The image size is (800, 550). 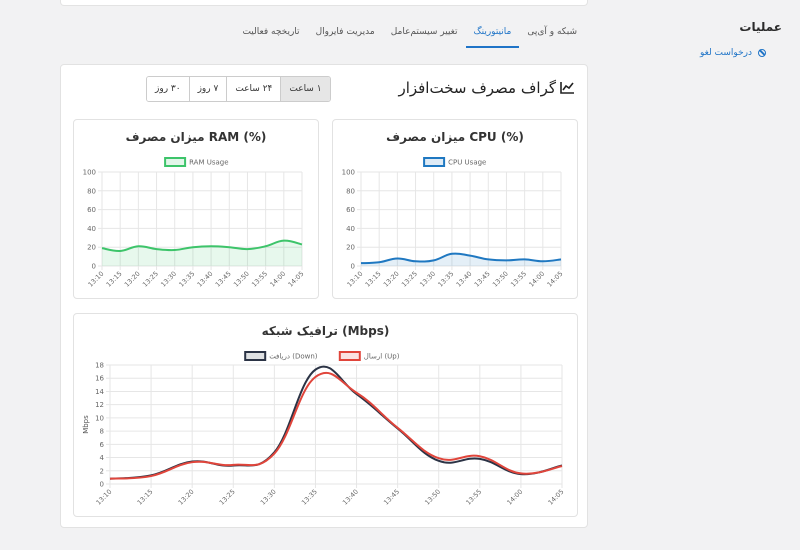 I want to click on tab-firewall: مدیریت فایروال, so click(x=345, y=32).